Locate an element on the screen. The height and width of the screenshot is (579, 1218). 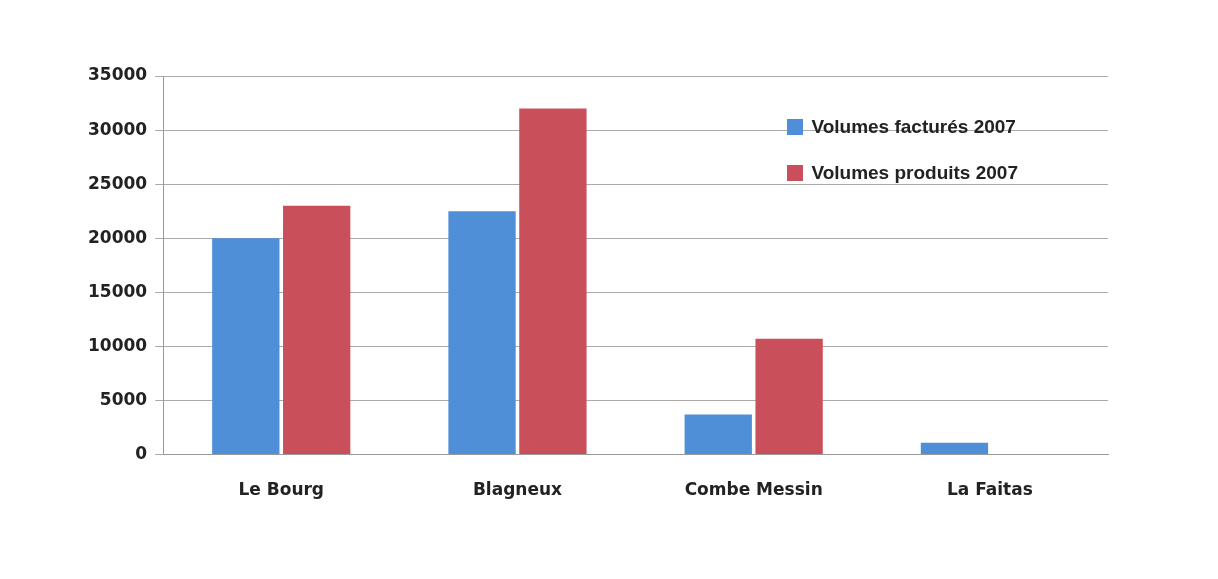
x-tick-label: Le Bourg is located at coordinates (281, 489).